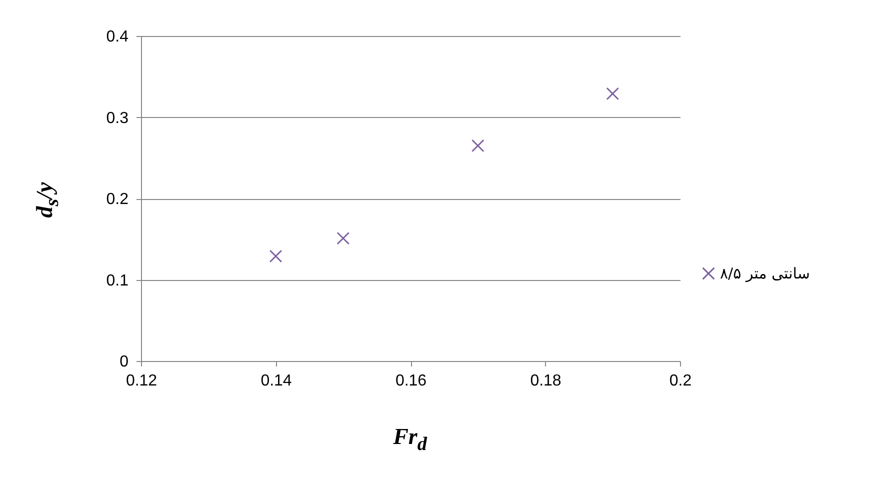 Image resolution: width=891 pixels, height=484 pixels. What do you see at coordinates (117, 281) in the screenshot?
I see `y-tick-label: 0.1` at bounding box center [117, 281].